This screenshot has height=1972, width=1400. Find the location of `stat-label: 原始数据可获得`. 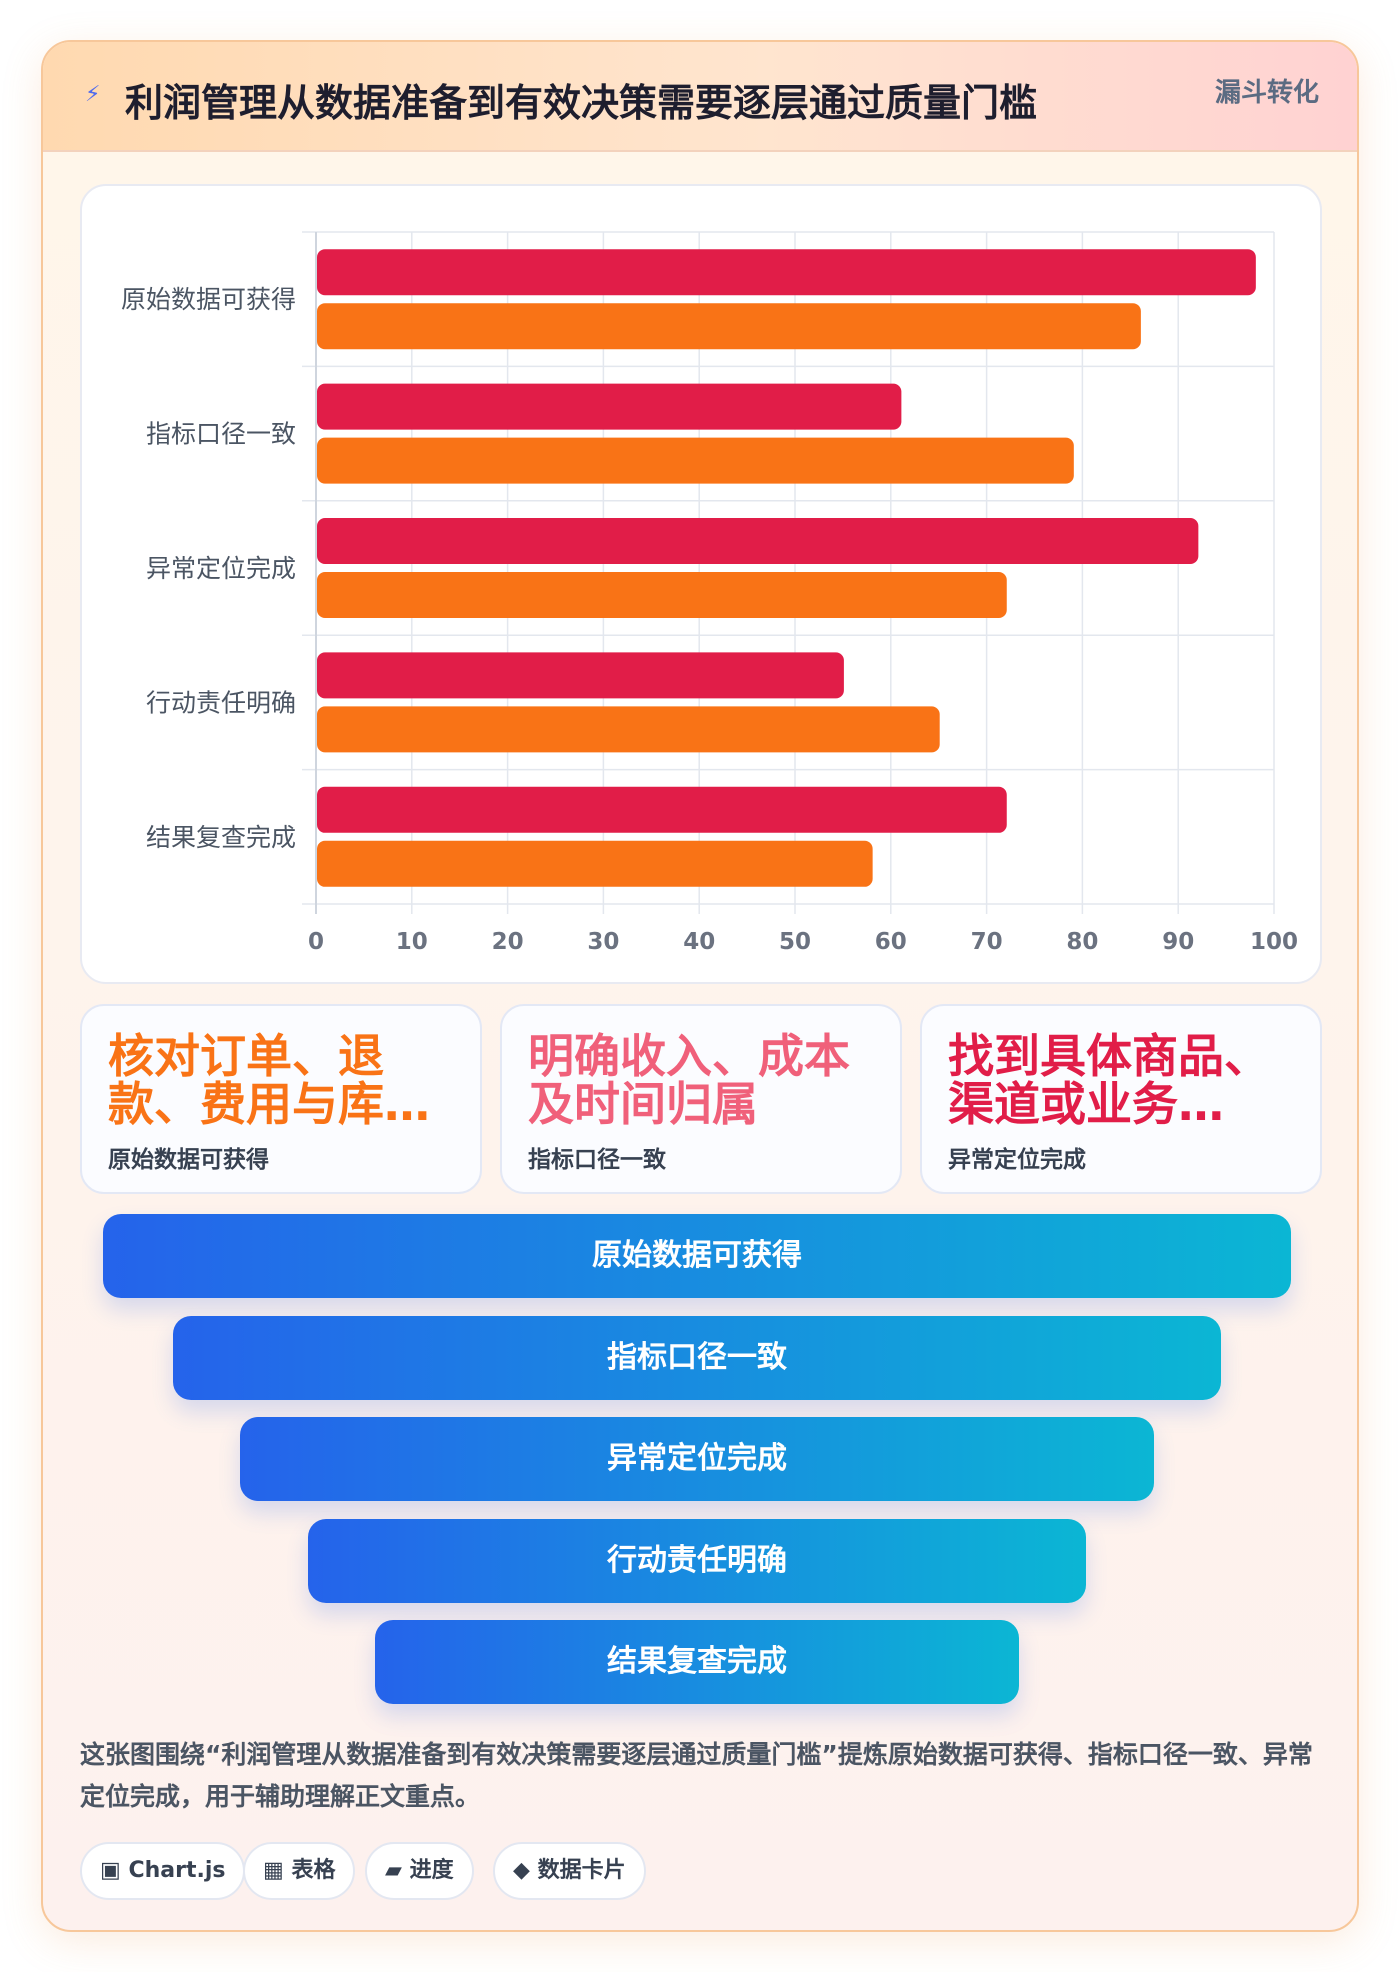

stat-label: 原始数据可获得 is located at coordinates (188, 1160).